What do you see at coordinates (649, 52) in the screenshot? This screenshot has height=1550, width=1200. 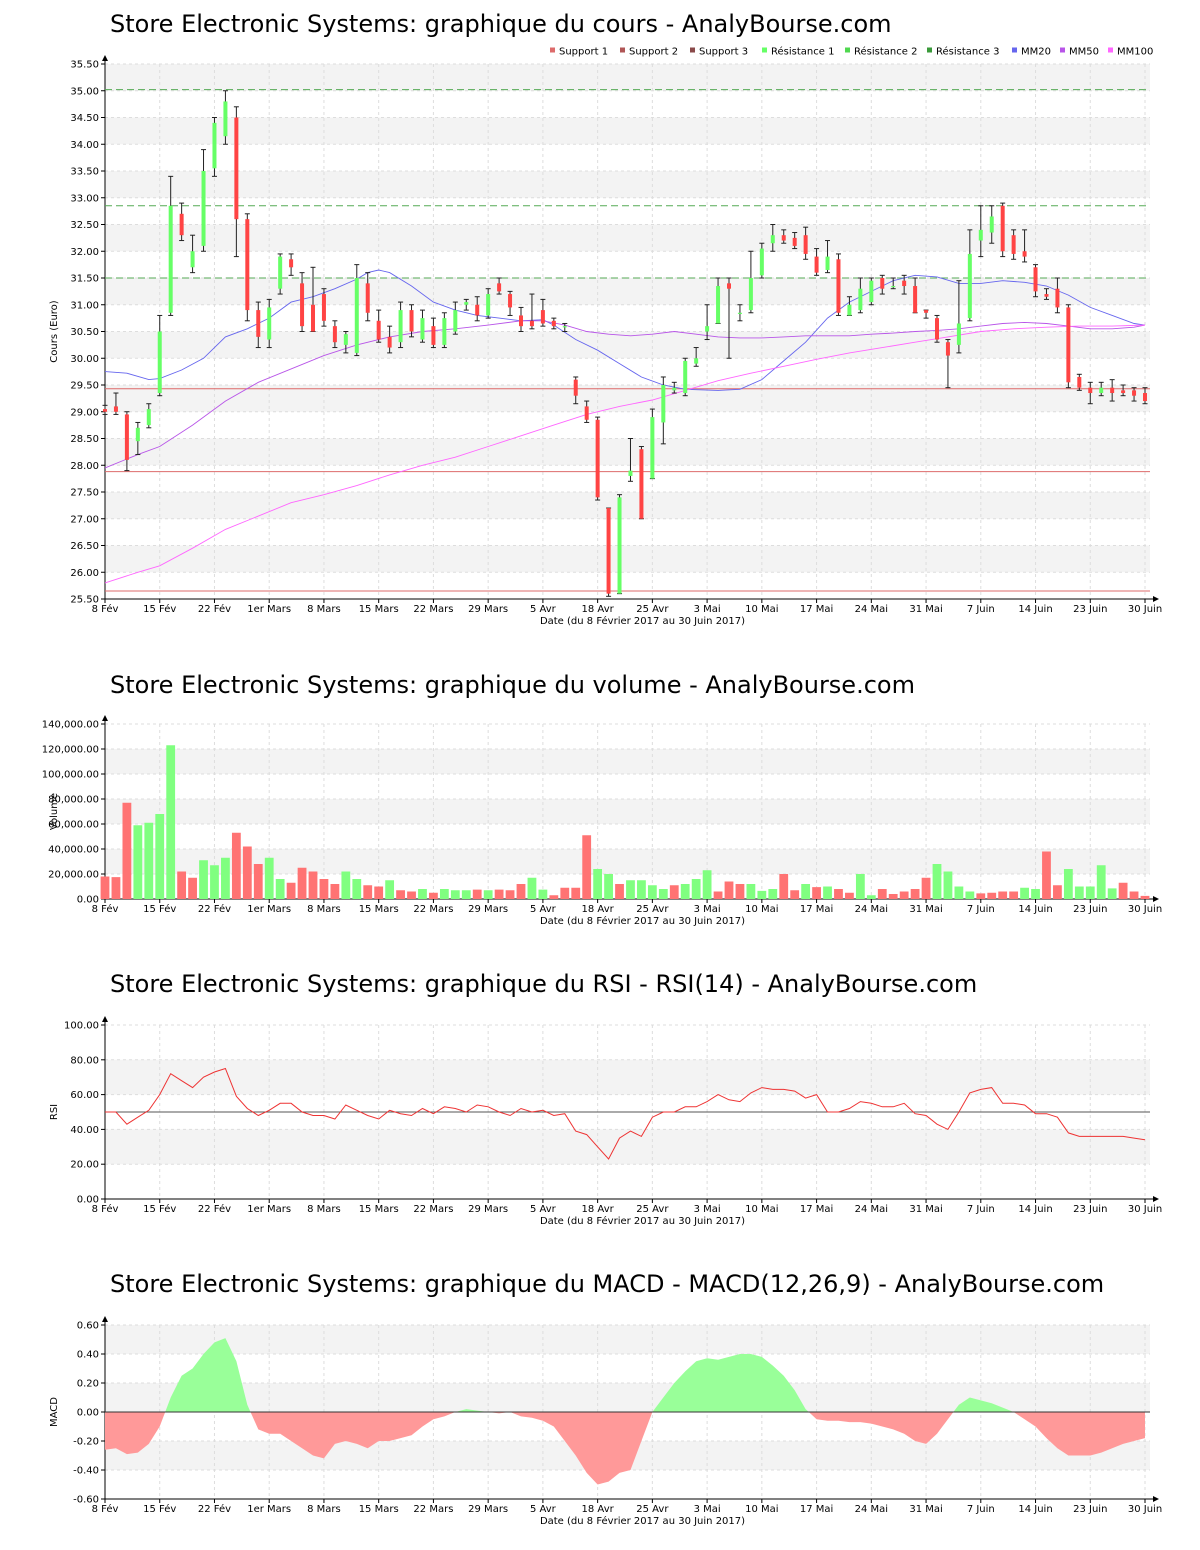 I see `legend-item: Support 2` at bounding box center [649, 52].